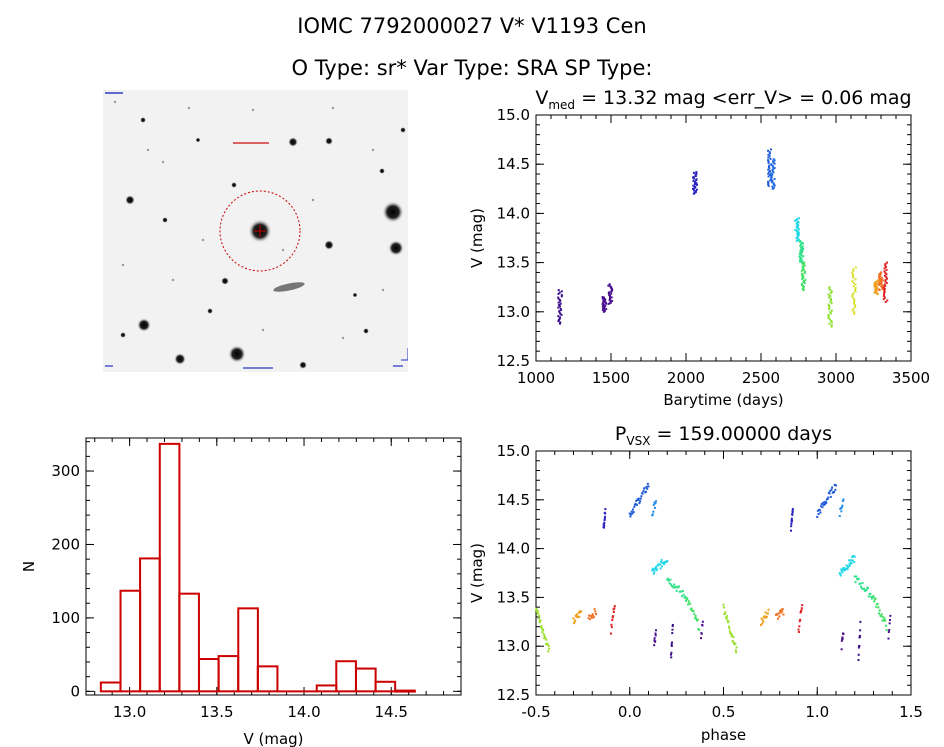 Image resolution: width=944 pixels, height=747 pixels. Describe the element at coordinates (817, 712) in the screenshot. I see `x-tick-label: 1.0` at that location.